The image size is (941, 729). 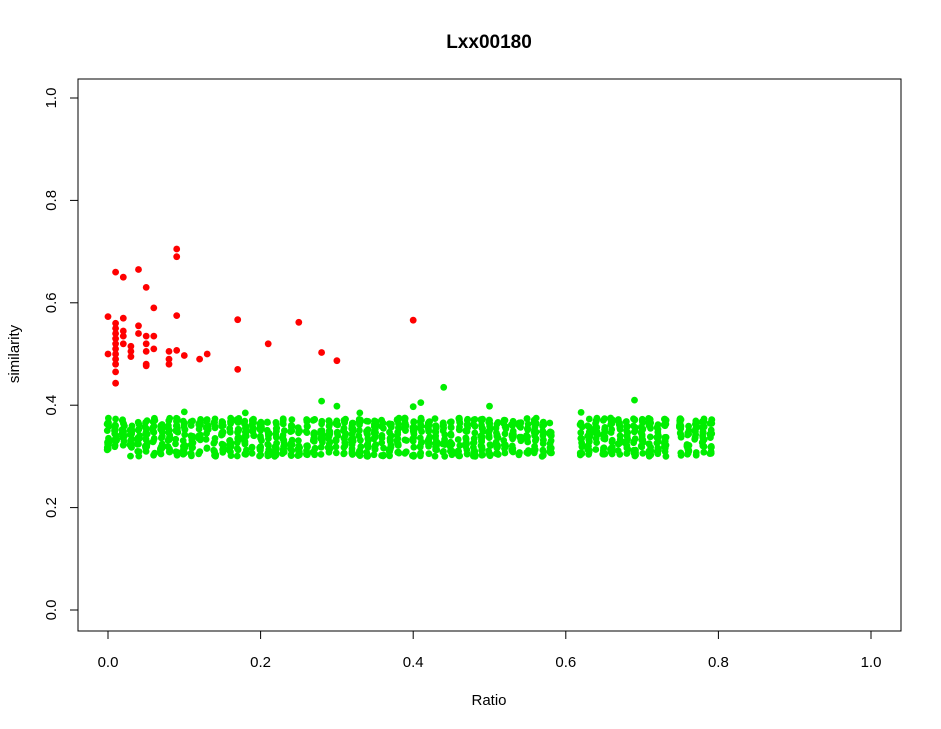 I want to click on y-axis: 0.0 0.2 0.4 0.6 0.8 1.0, so click(x=61, y=354).